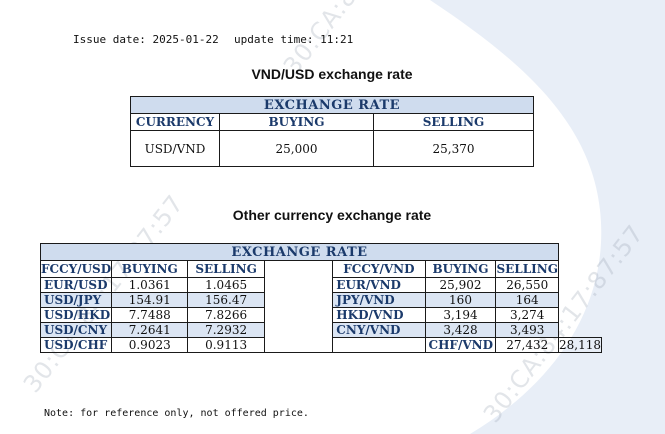 The height and width of the screenshot is (434, 665). I want to click on left-buying: 7.2641, so click(150, 330).